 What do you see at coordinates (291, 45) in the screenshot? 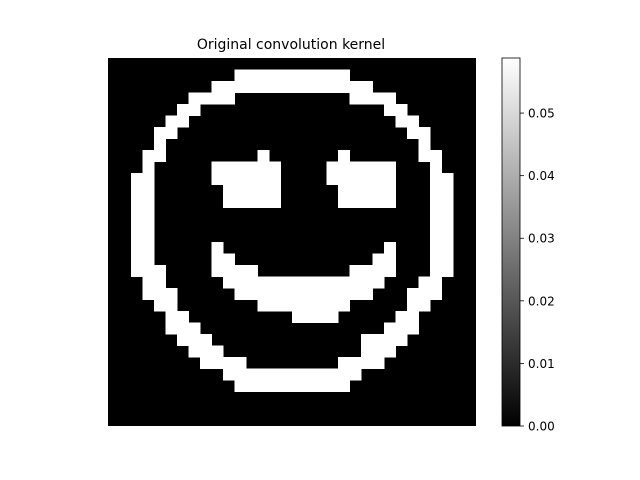
I see `chart-title: Original convolution kernel` at bounding box center [291, 45].